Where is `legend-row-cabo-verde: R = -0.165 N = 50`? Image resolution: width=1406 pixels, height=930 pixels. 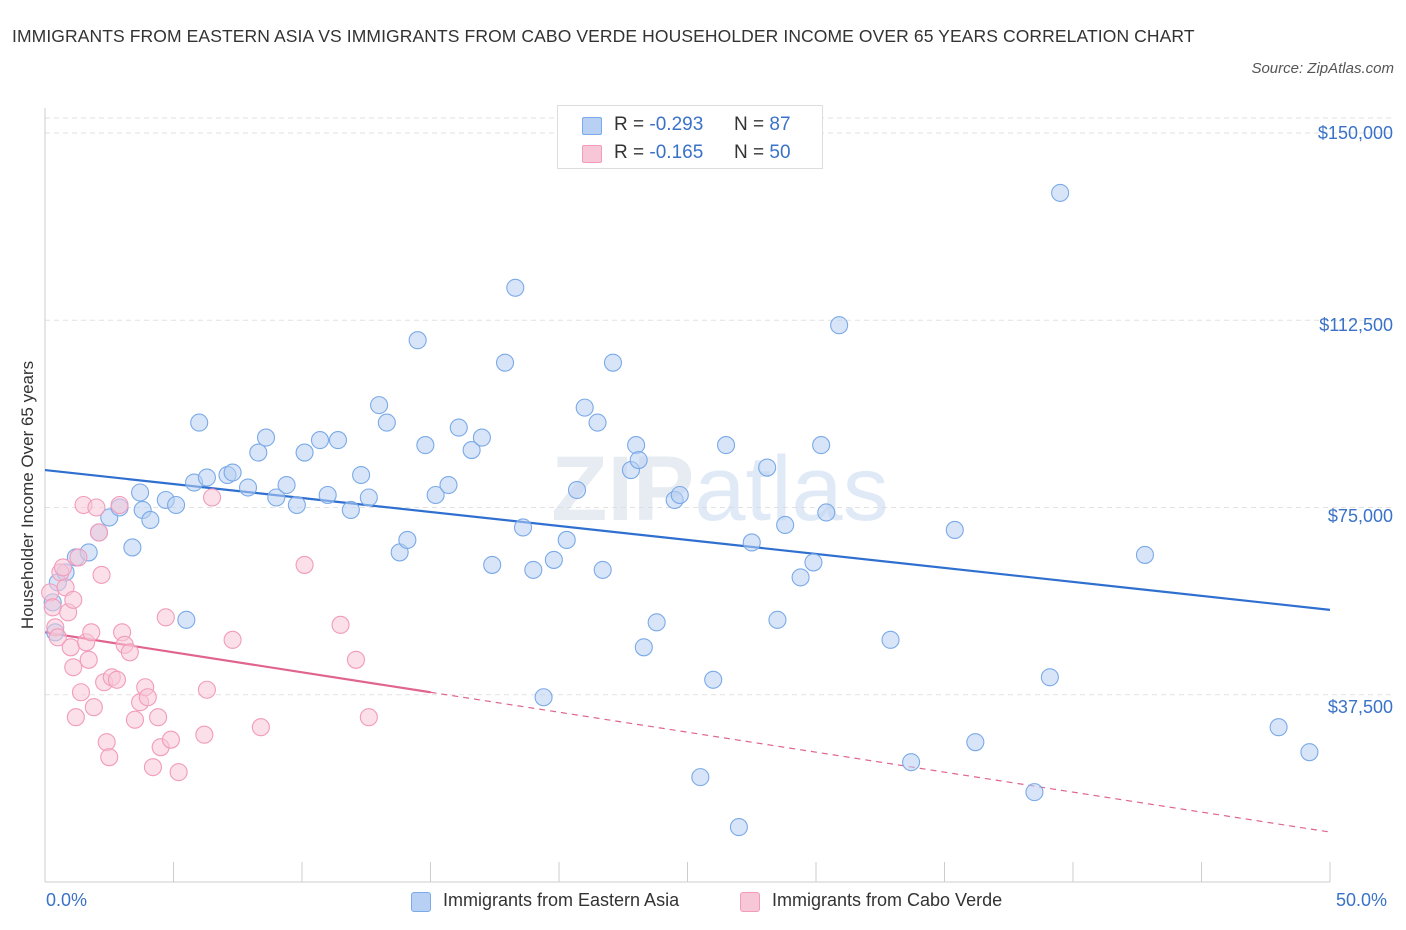
legend-row-cabo-verde: R = -0.165 N = 50 is located at coordinates (690, 153).